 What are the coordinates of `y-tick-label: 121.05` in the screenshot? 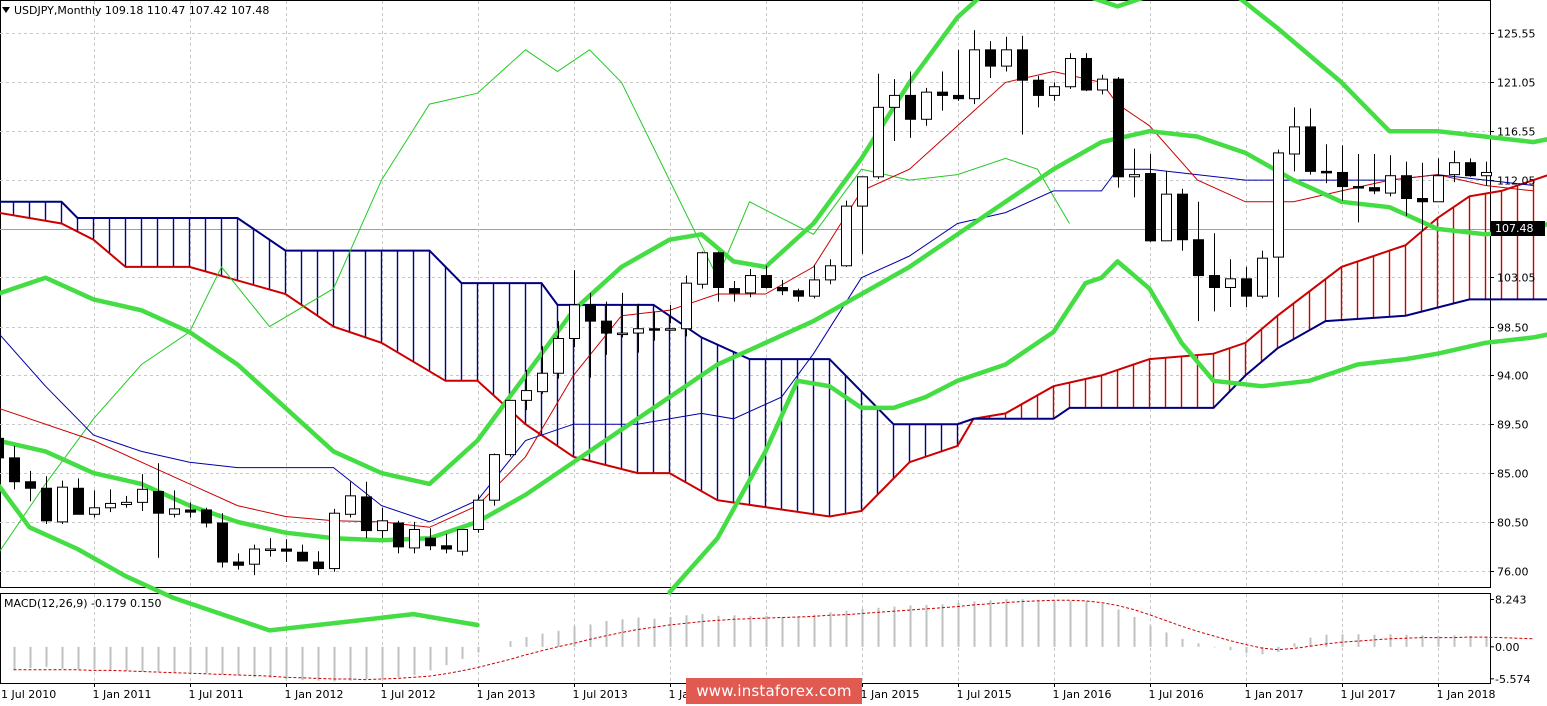 It's located at (1516, 83).